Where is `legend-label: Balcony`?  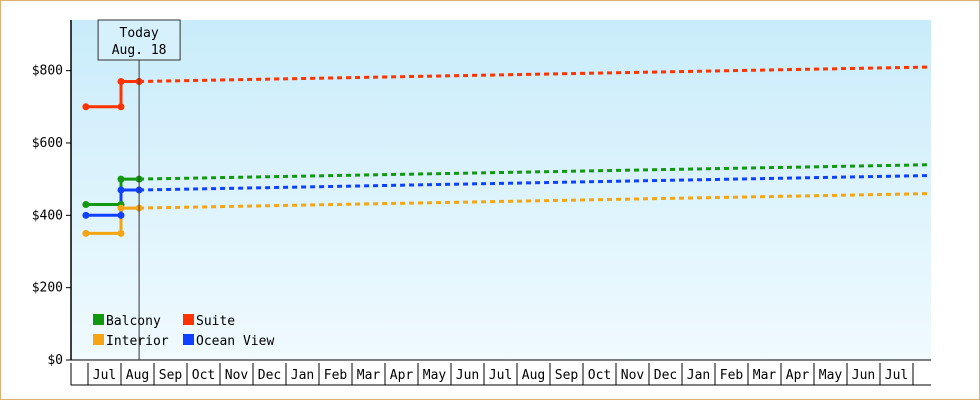
legend-label: Balcony is located at coordinates (133, 321).